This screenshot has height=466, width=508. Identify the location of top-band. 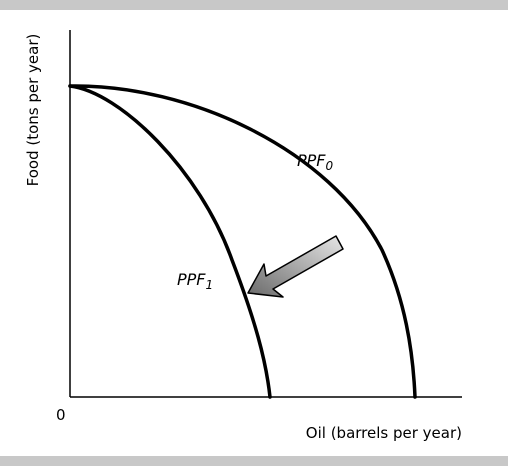
(254, 5).